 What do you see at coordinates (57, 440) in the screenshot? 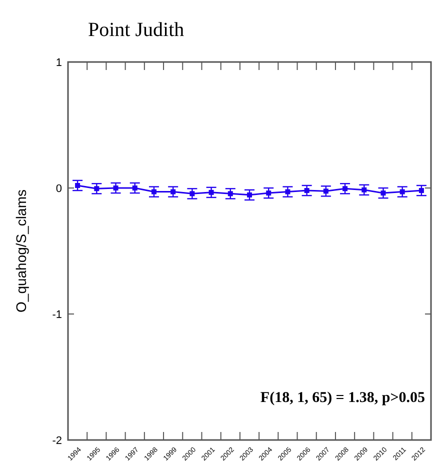
I see `y-tick-label: -2` at bounding box center [57, 440].